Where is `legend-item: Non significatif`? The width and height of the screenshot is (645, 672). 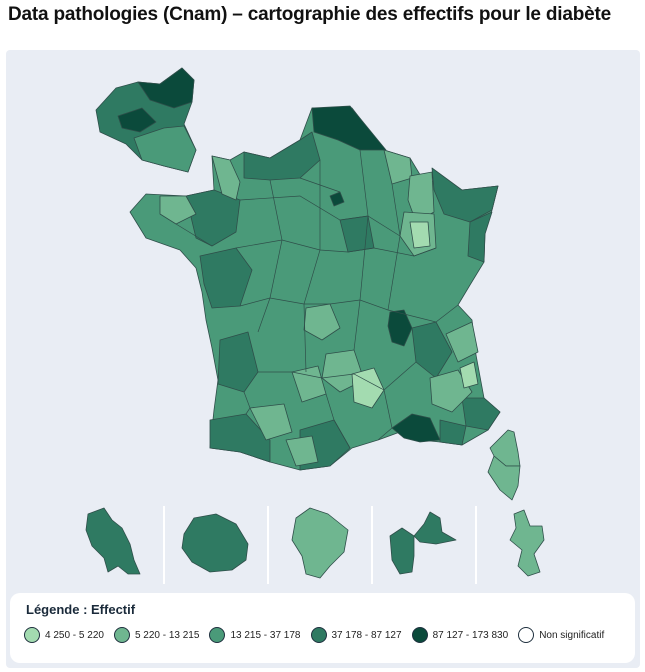 legend-item: Non significatif is located at coordinates (561, 635).